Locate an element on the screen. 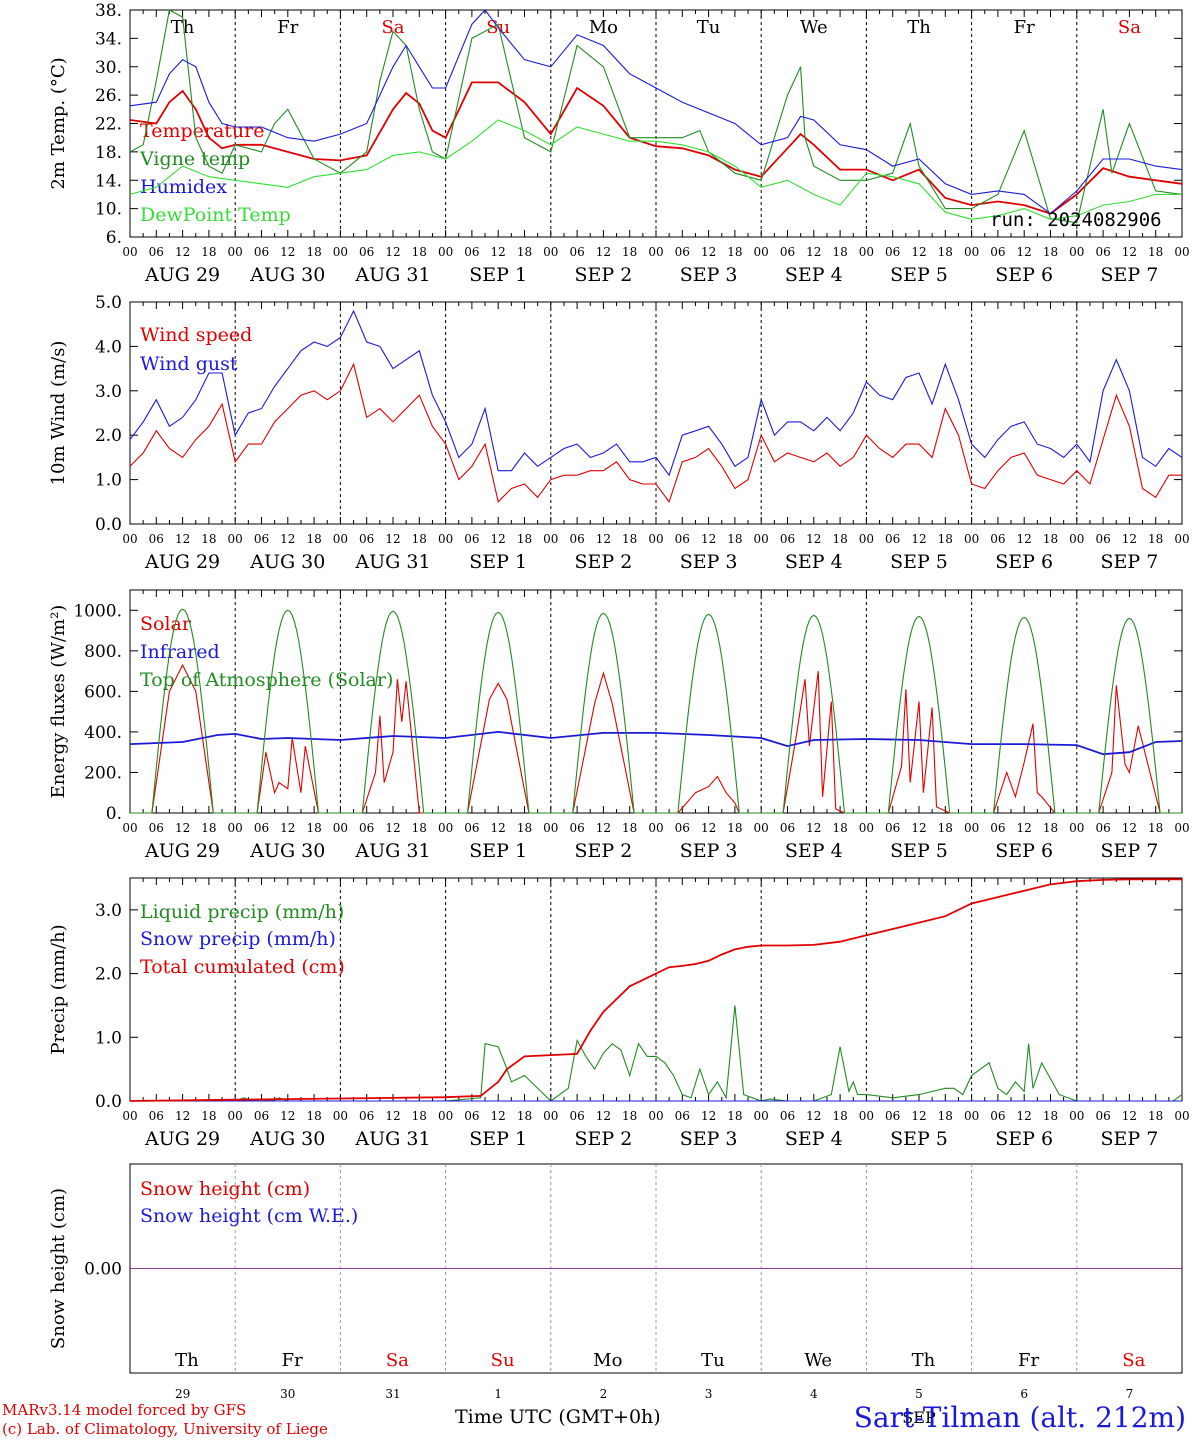 The image size is (1194, 1440). date-label: SEP 2 is located at coordinates (603, 275).